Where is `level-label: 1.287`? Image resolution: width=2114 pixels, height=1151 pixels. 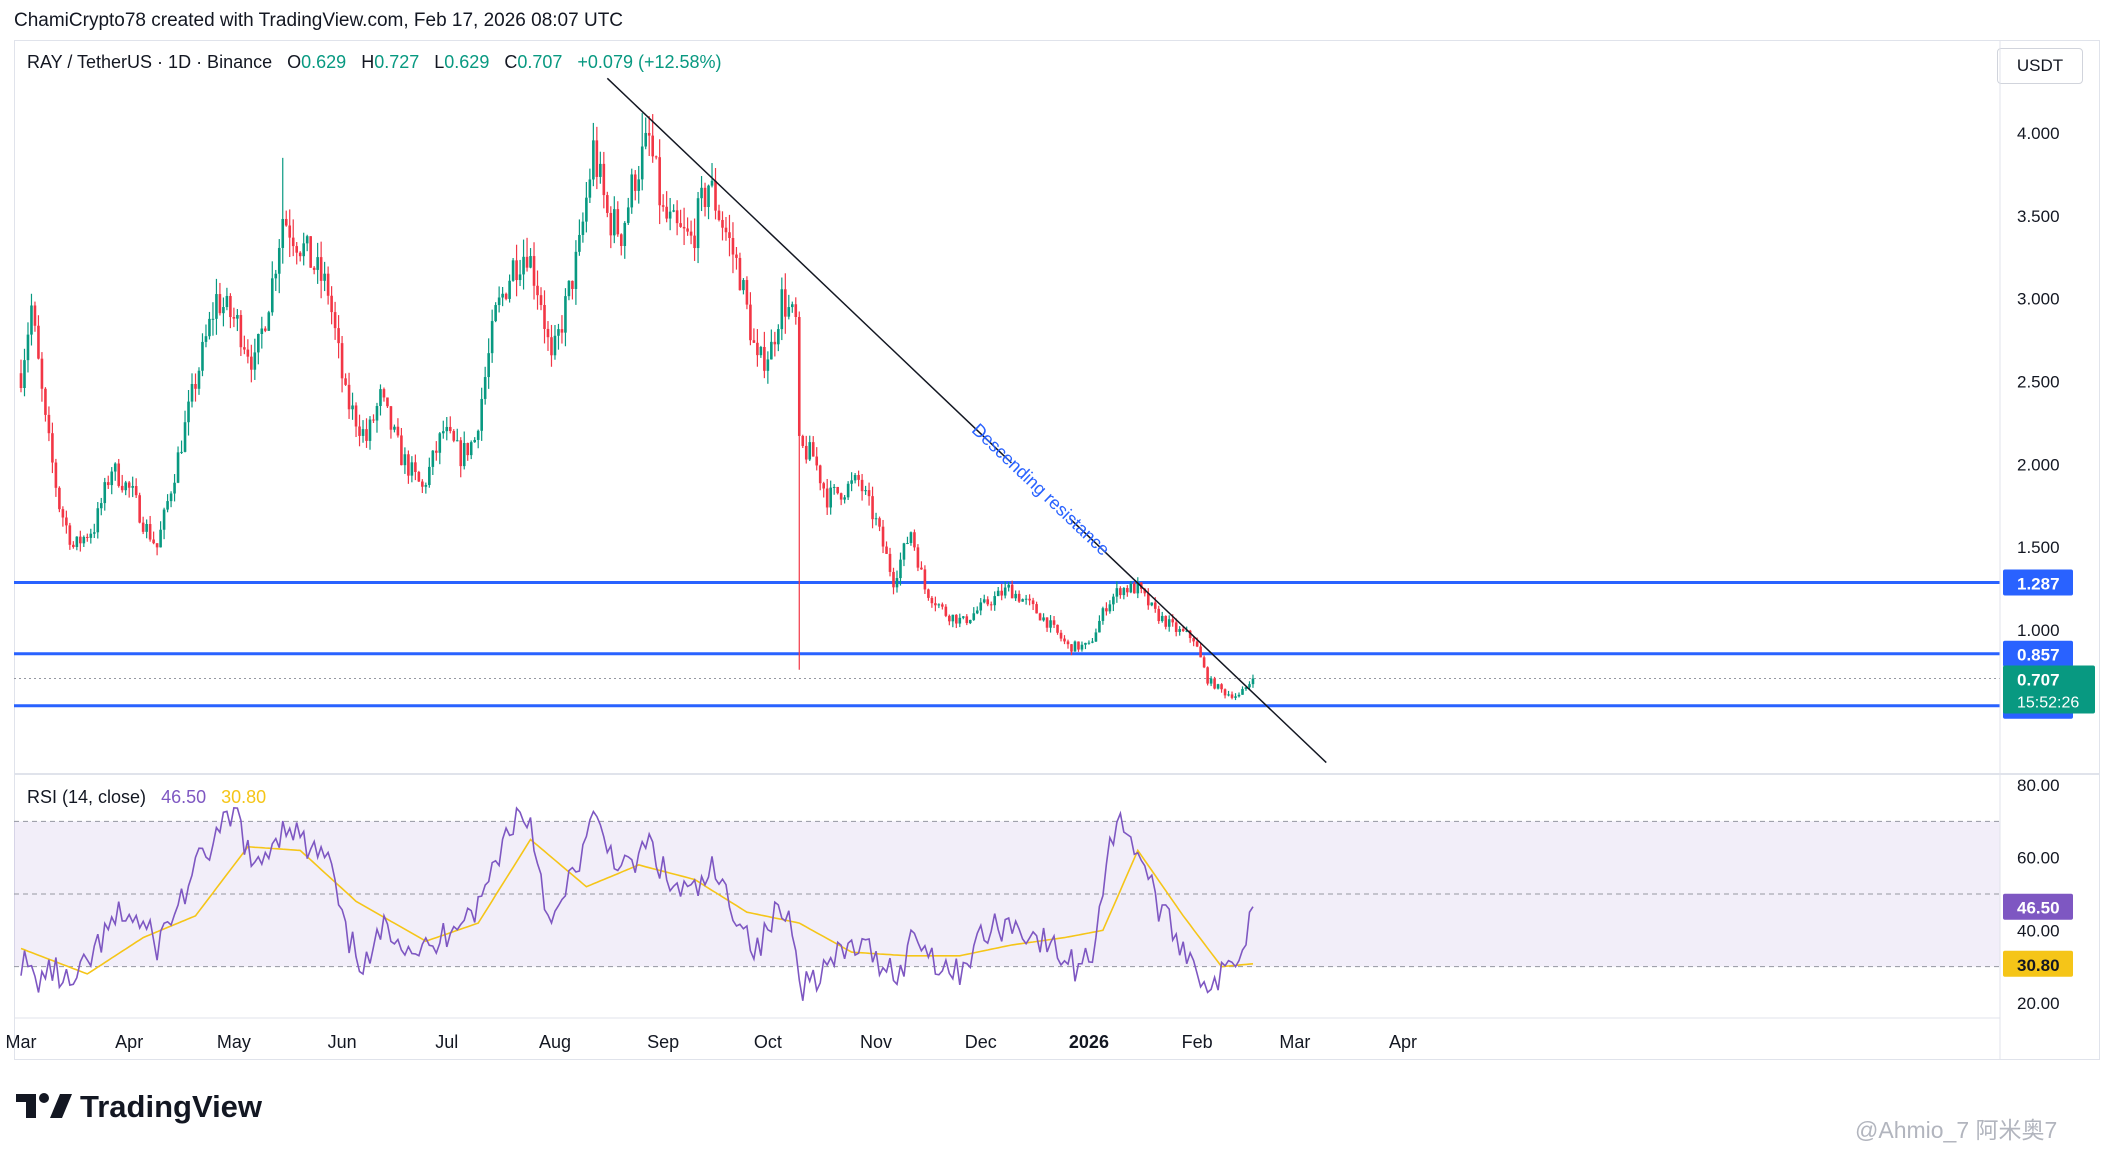
level-label: 1.287 is located at coordinates (2038, 583).